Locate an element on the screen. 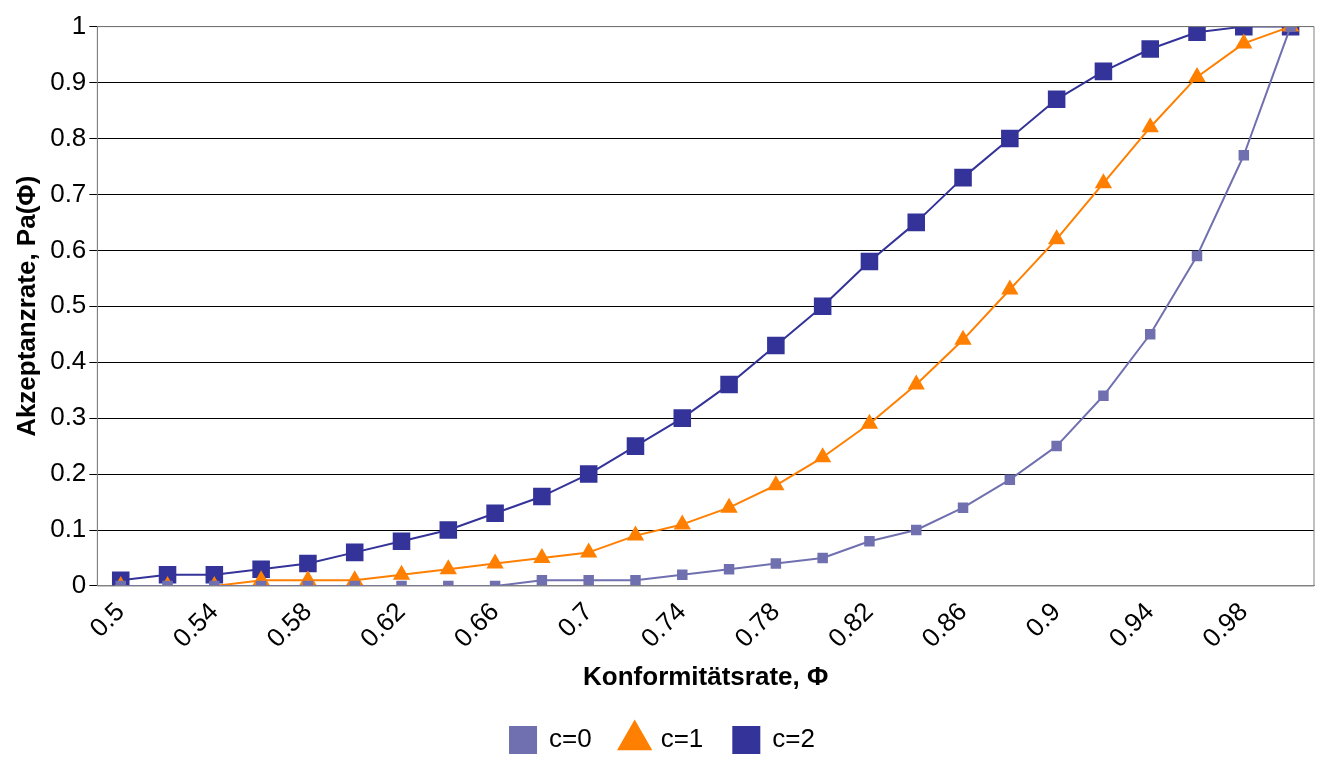 This screenshot has width=1335, height=771. legend-label: c=0 is located at coordinates (570, 738).